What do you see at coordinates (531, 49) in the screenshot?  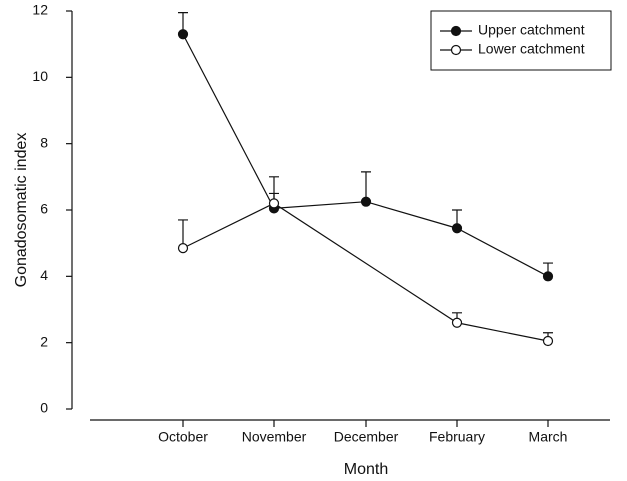 I see `legend-label: Lower catchment` at bounding box center [531, 49].